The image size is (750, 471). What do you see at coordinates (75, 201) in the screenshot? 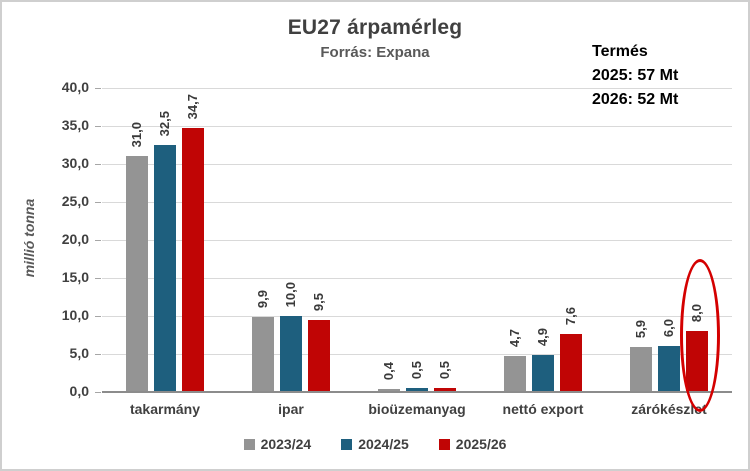
I see `y-axis-tick-label: 25,0` at bounding box center [75, 201].